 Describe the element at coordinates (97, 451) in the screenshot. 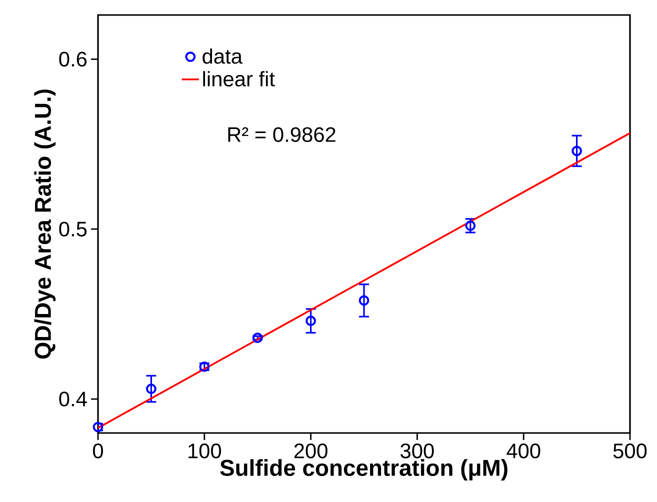

I see `x-tick-label: 0` at that location.